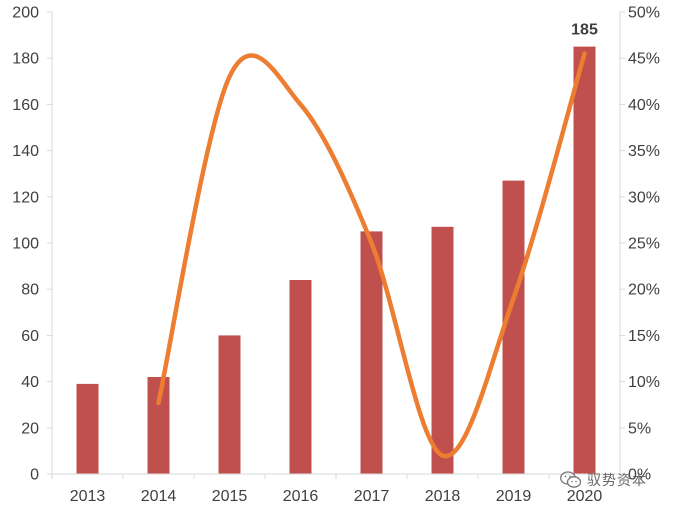  Describe the element at coordinates (644, 105) in the screenshot. I see `y-right-tick-label: 40%` at that location.